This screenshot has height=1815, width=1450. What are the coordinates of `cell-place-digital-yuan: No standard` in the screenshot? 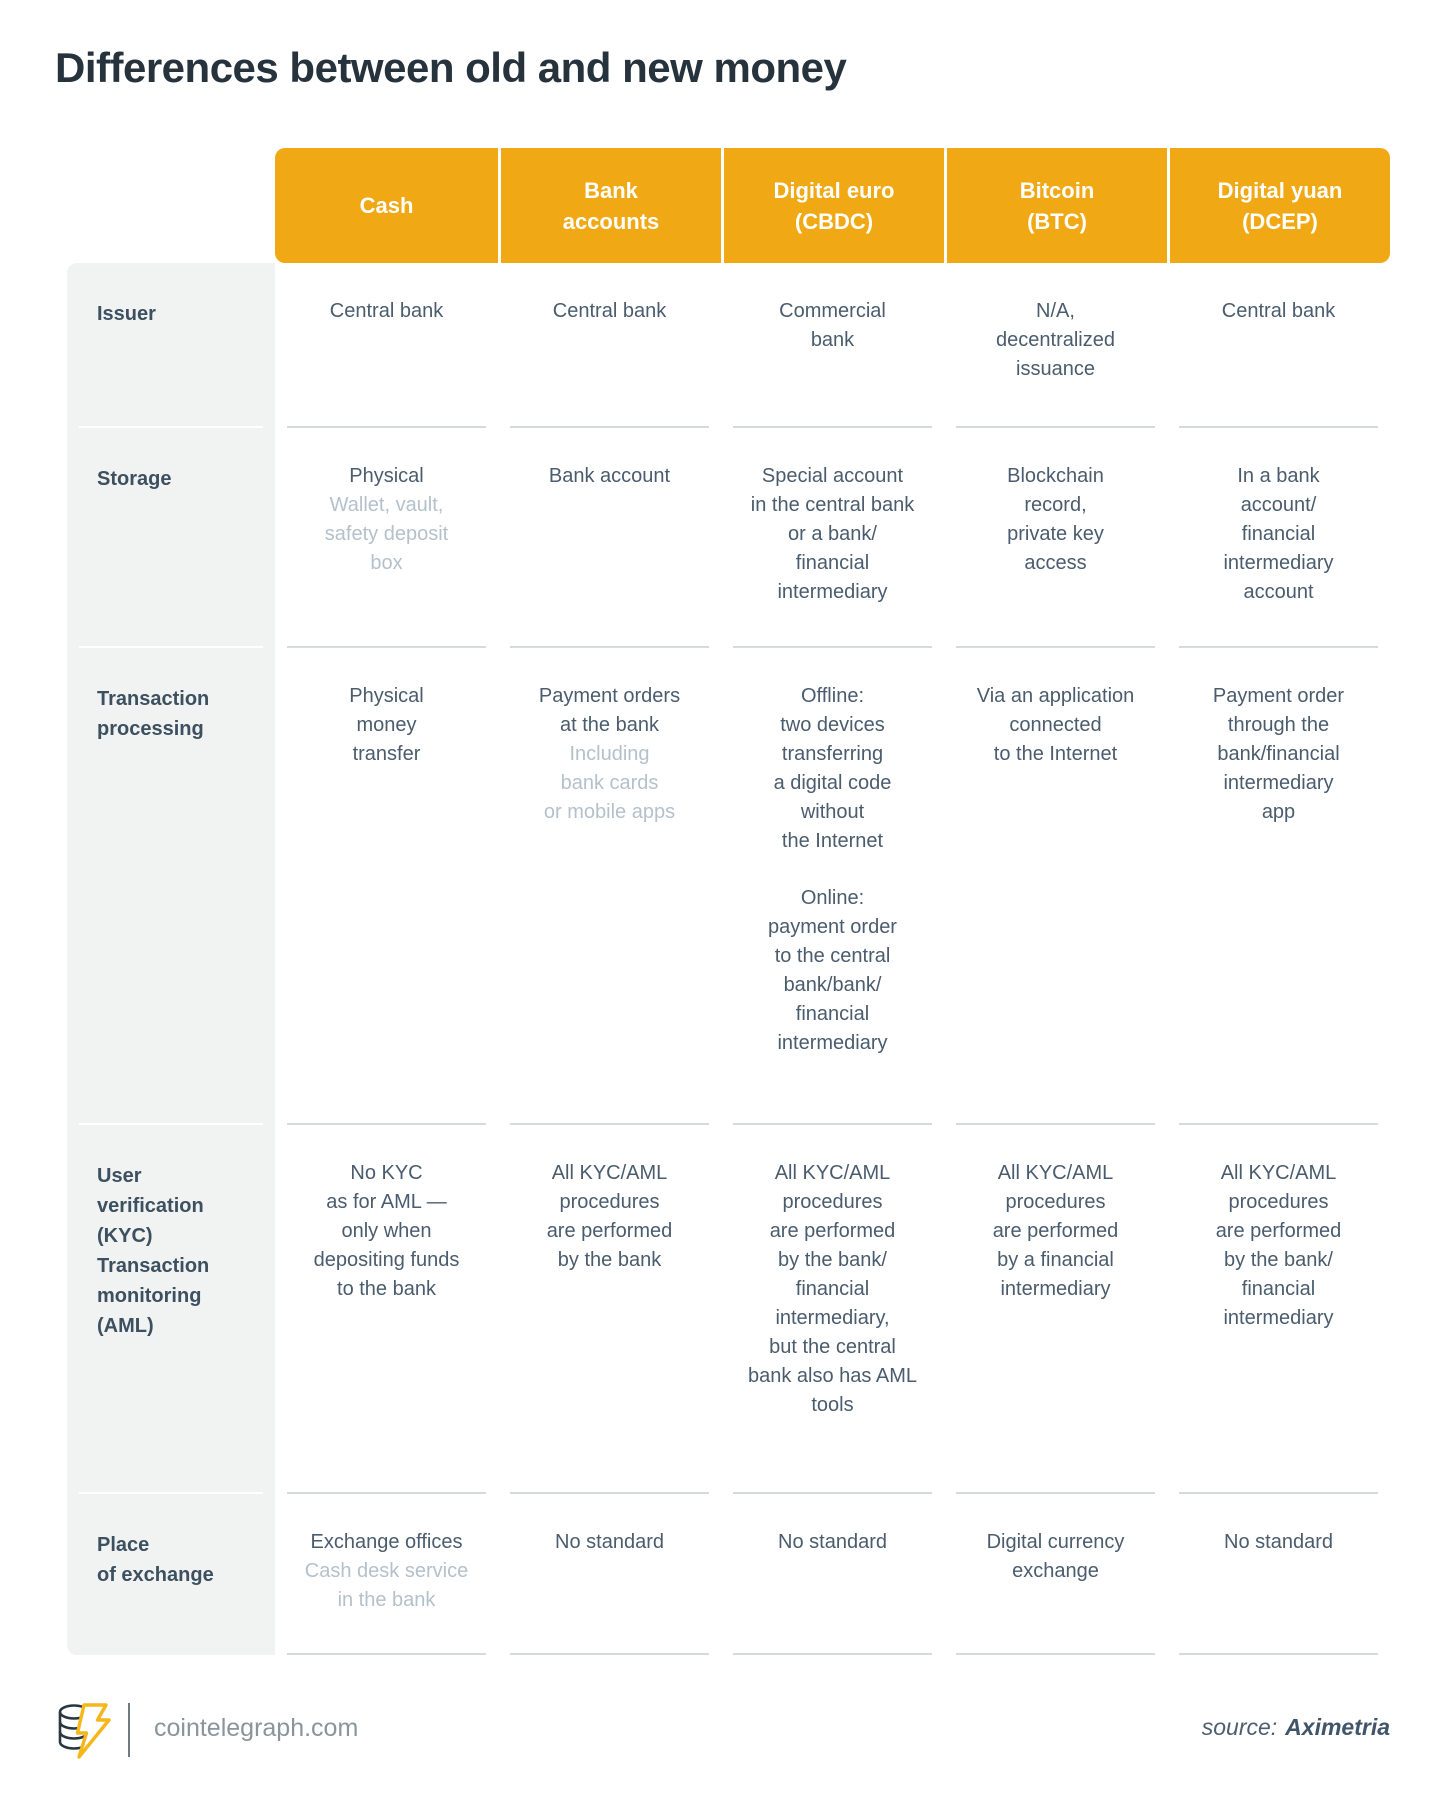 It's located at (1278, 1574).